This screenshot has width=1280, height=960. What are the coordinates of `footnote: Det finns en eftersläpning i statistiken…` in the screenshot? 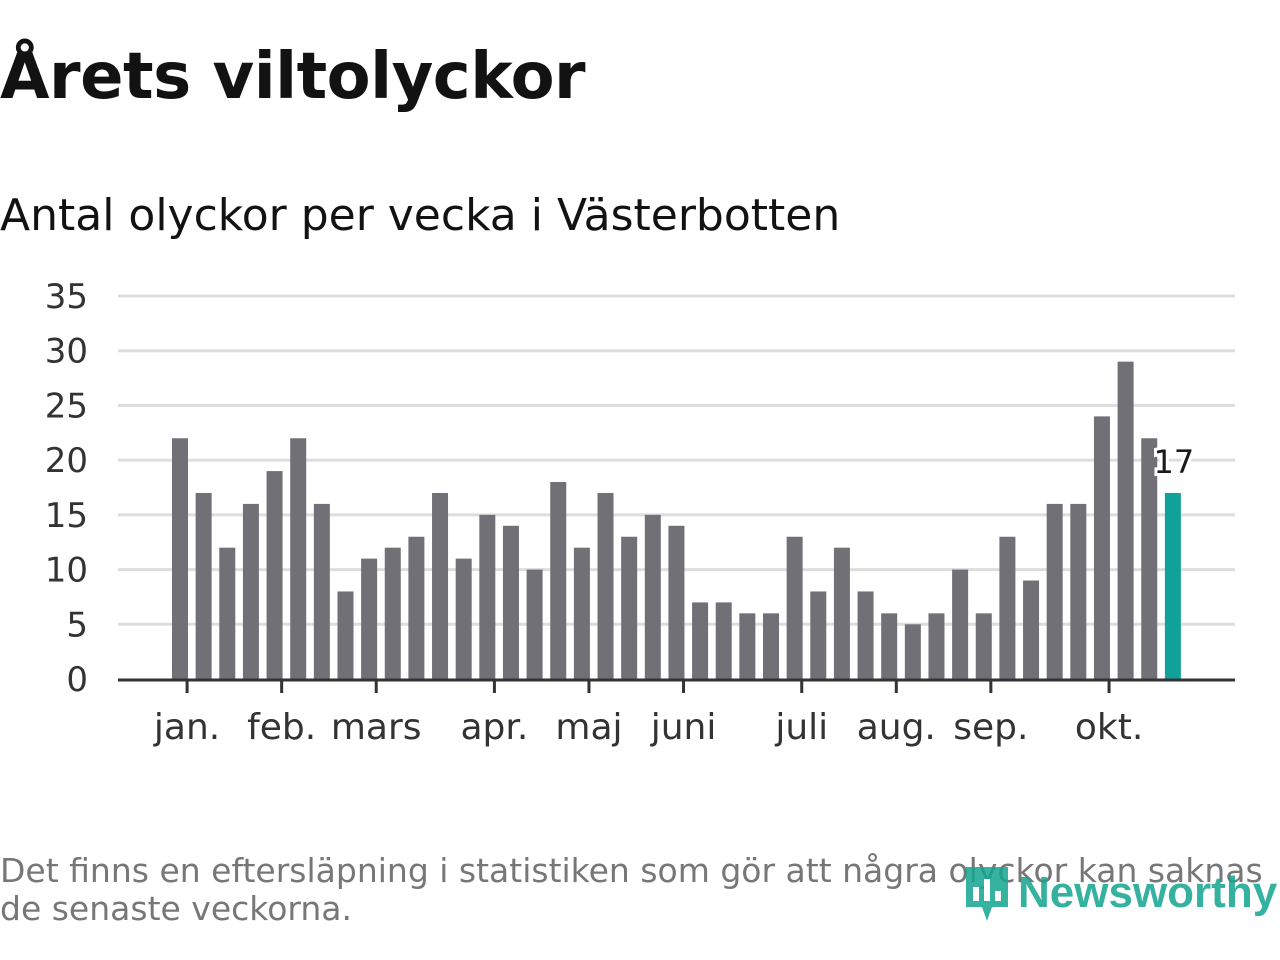 It's located at (631, 889).